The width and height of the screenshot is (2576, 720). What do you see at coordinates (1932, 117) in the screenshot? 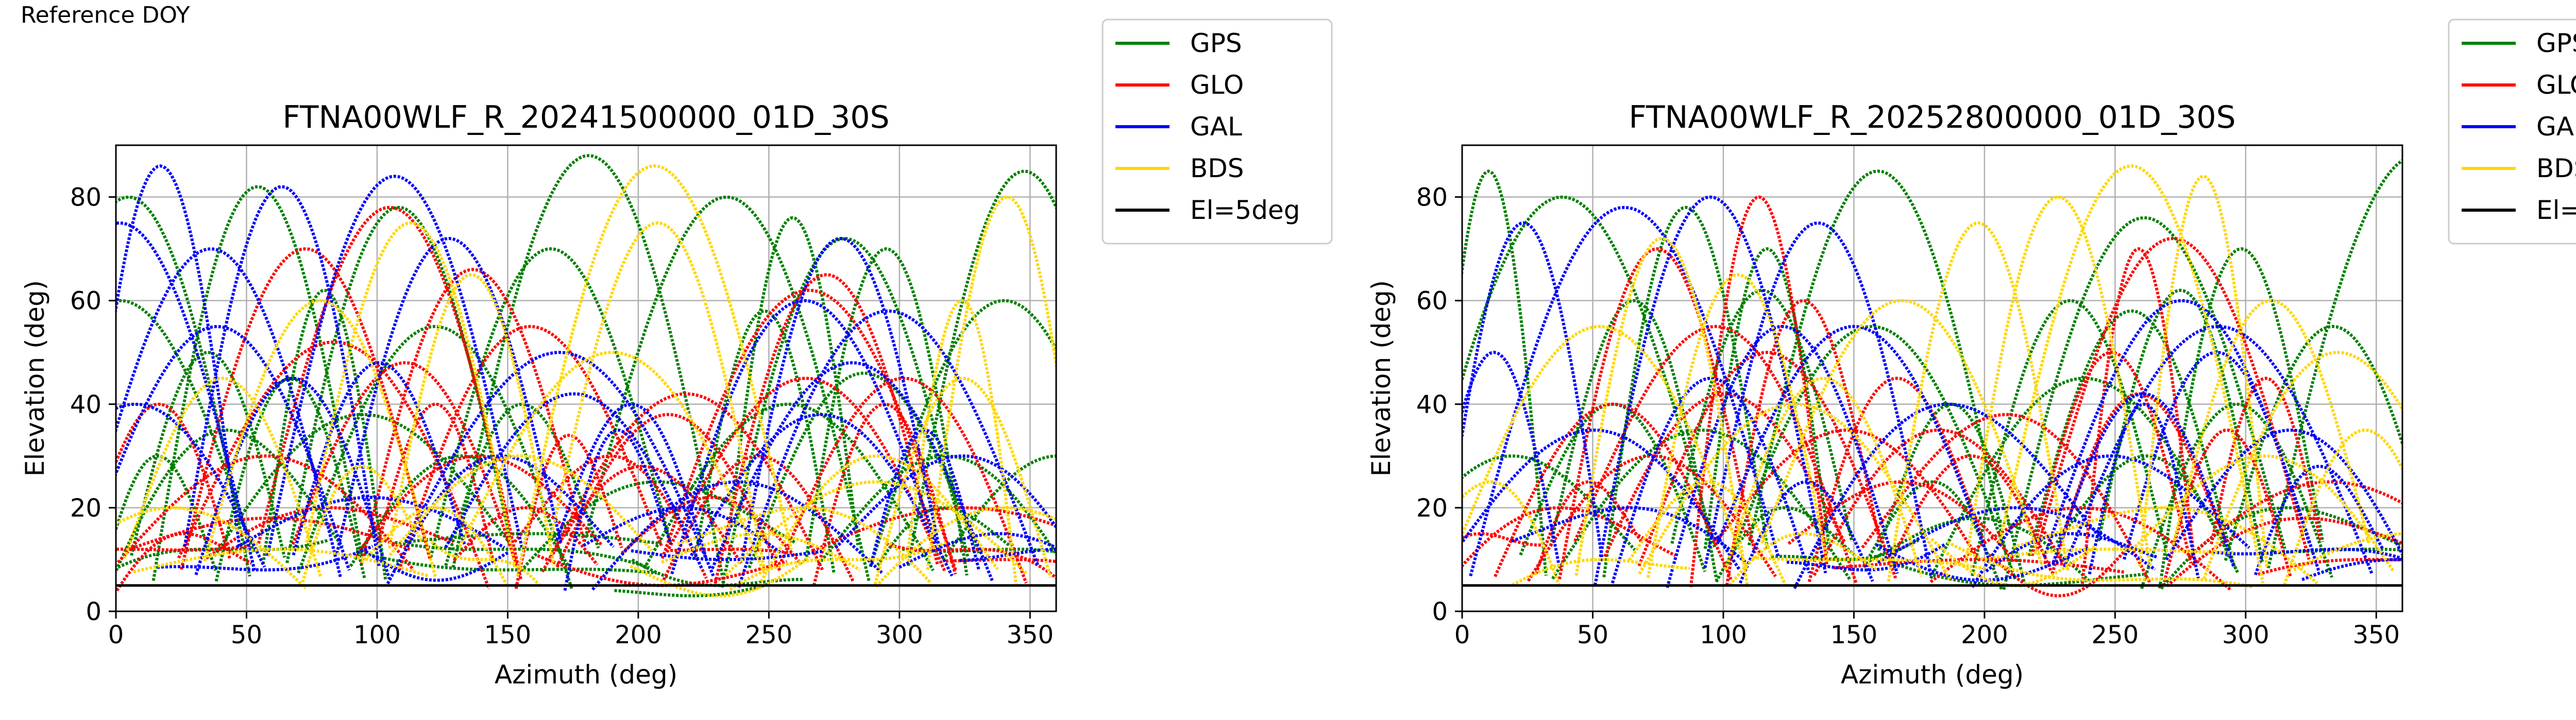
I see `chart-title: FTNA00WLF_R_20252800000_01D_30S` at bounding box center [1932, 117].